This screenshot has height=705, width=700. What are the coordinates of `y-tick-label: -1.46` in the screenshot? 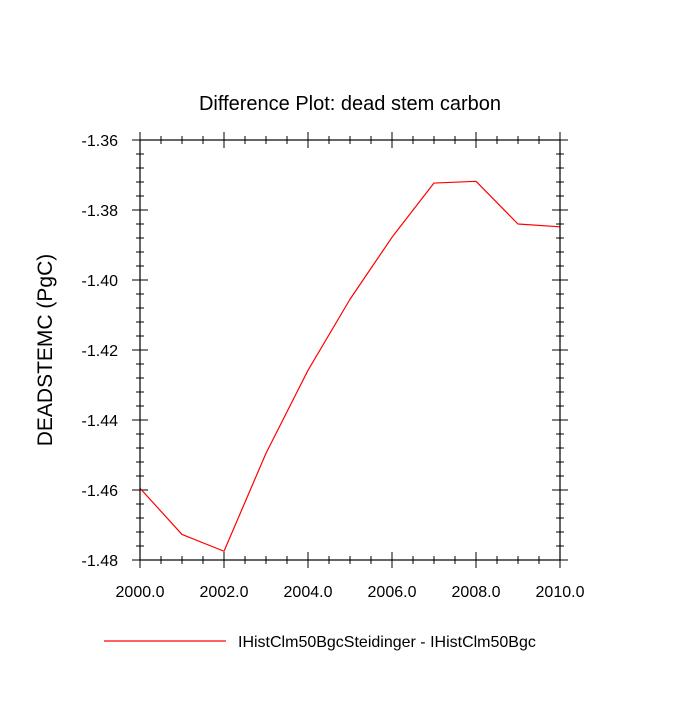 It's located at (100, 491).